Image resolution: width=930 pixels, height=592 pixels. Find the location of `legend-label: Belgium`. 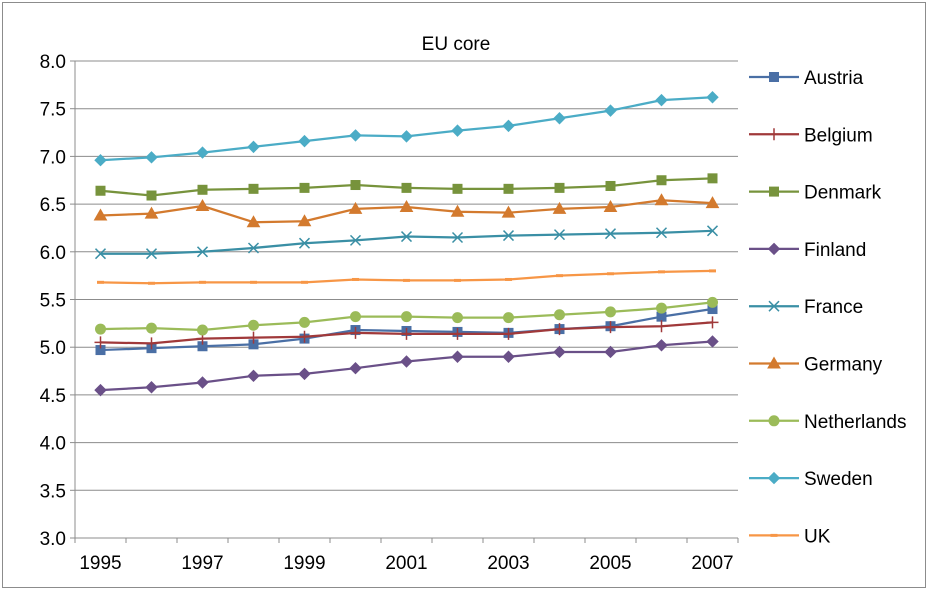

legend-label: Belgium is located at coordinates (838, 135).